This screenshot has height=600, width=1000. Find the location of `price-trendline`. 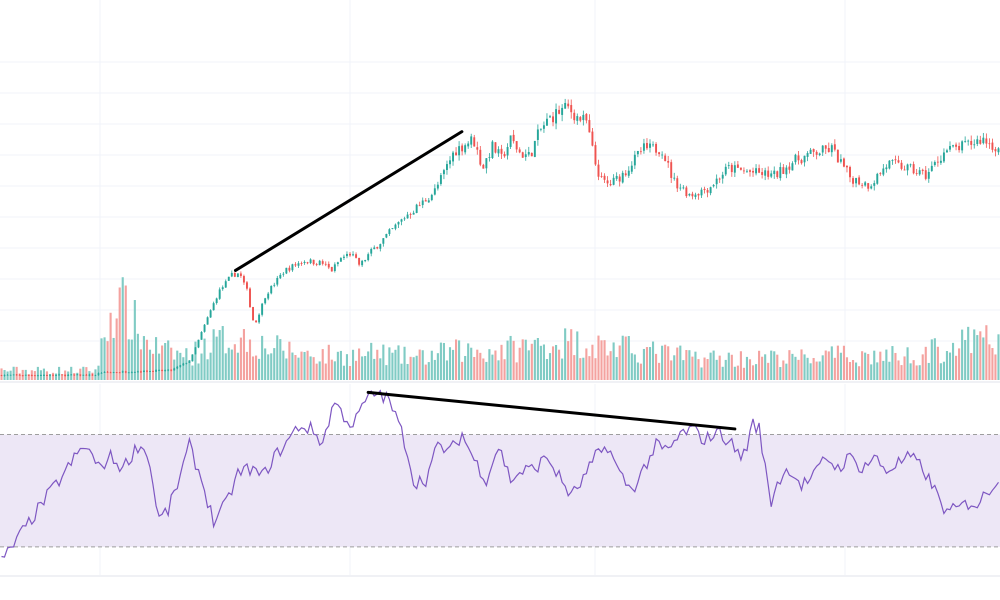

price-trendline is located at coordinates (348, 201).